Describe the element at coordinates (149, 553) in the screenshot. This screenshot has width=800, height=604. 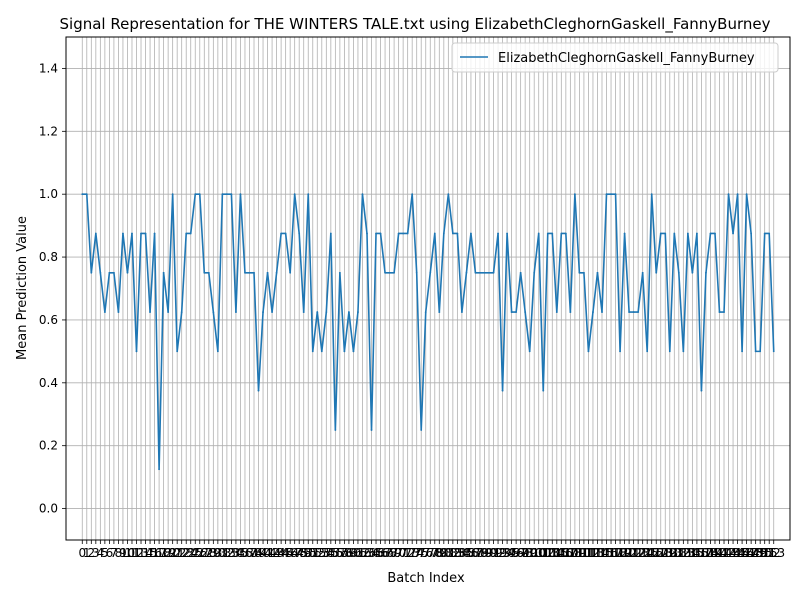
I see `x-tick-label: 15` at that location.